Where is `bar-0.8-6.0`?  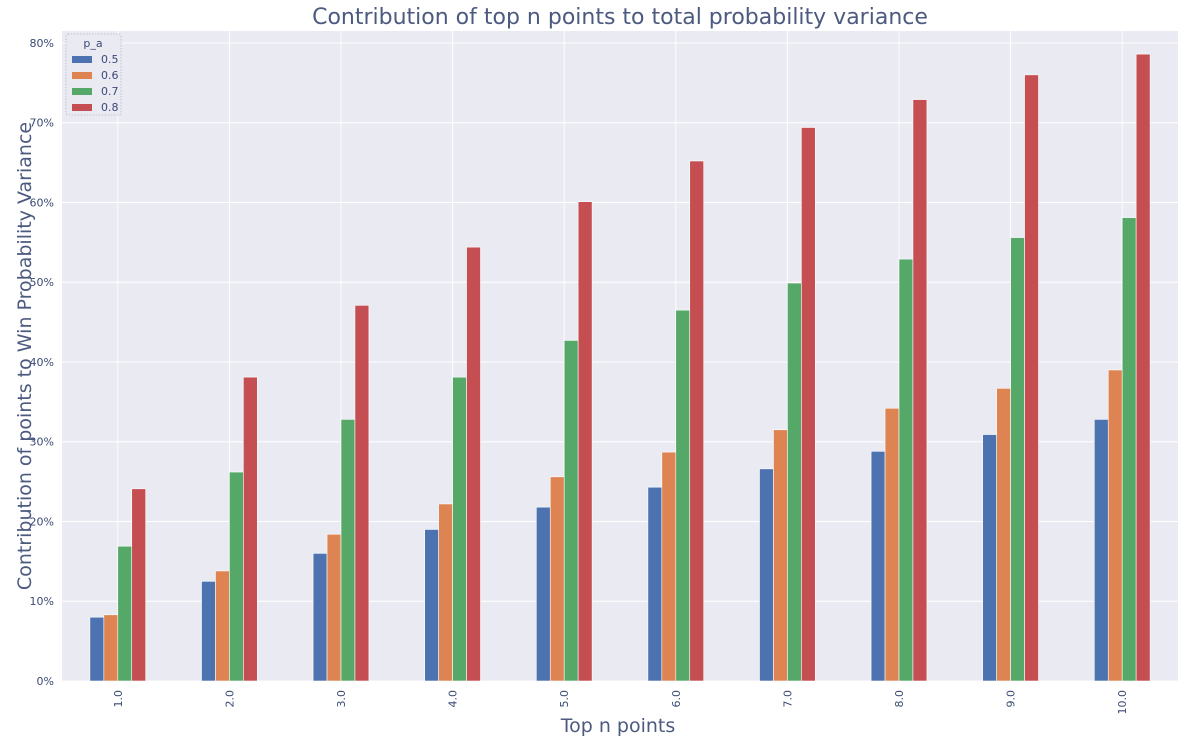 bar-0.8-6.0 is located at coordinates (697, 421).